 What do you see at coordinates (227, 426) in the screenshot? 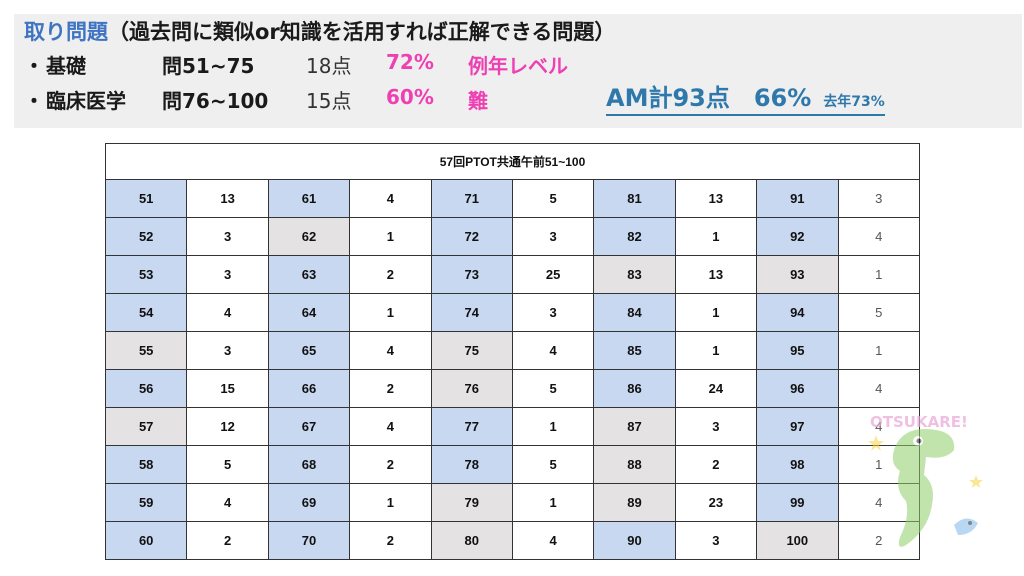
I see `answer-count-cell: 12` at bounding box center [227, 426].